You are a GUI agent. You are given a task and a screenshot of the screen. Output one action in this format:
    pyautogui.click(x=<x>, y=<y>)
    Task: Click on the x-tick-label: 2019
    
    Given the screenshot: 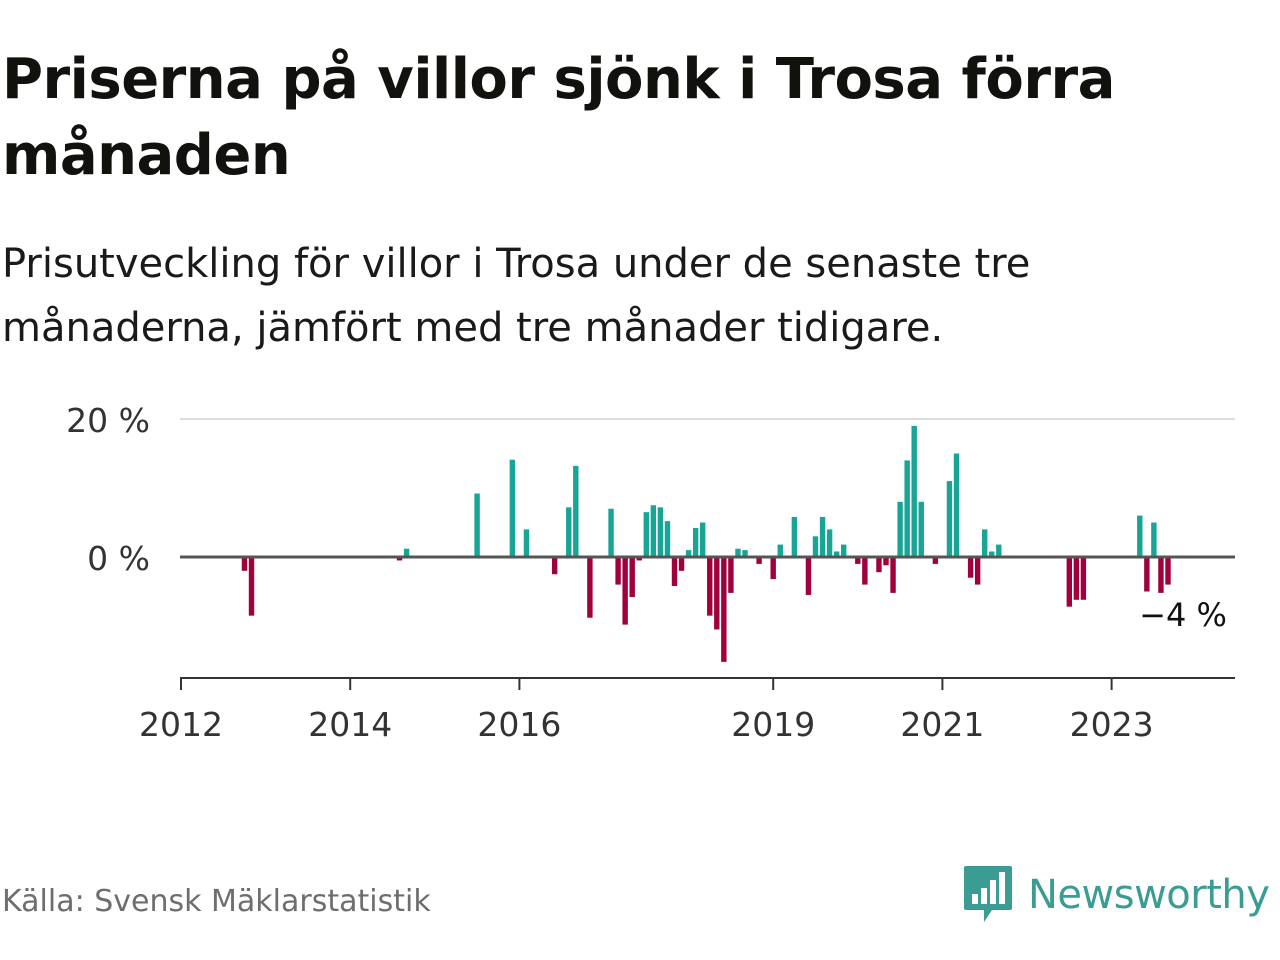 What is the action you would take?
    pyautogui.click(x=773, y=724)
    